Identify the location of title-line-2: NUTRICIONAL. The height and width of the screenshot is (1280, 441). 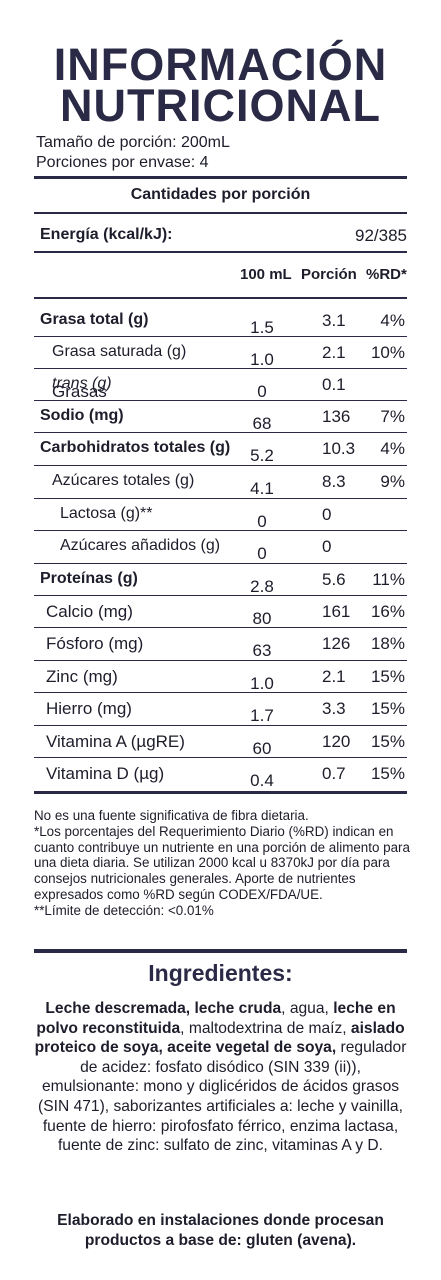
(220, 105).